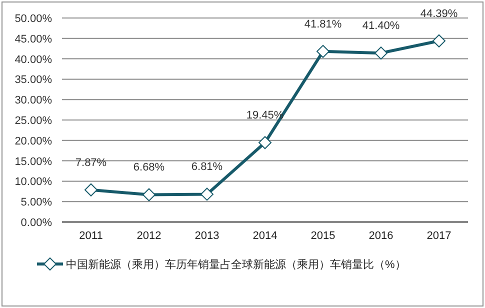 Image resolution: width=485 pixels, height=308 pixels. Describe the element at coordinates (91, 236) in the screenshot. I see `x-tick-label: 2011` at that location.